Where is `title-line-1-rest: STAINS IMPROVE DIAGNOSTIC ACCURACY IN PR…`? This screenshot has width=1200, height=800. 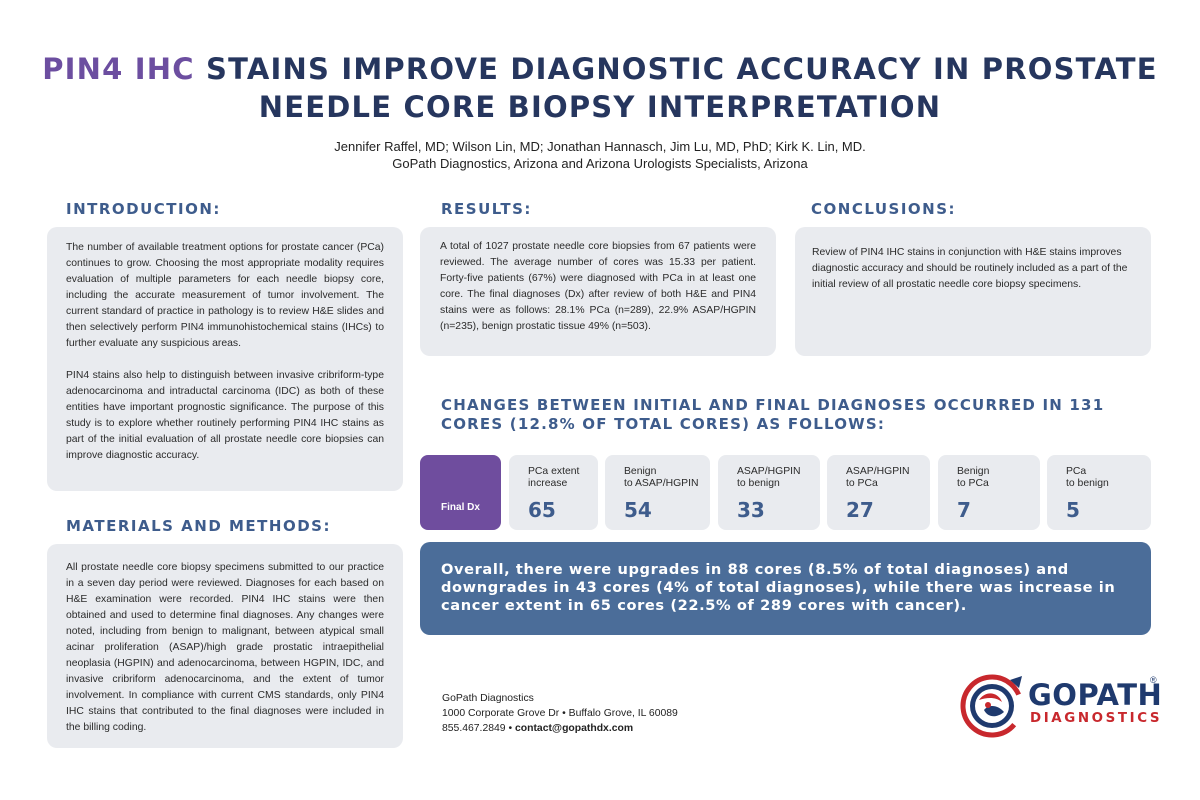 title-line-1-rest: STAINS IMPROVE DIAGNOSTIC ACCURACY IN PR… is located at coordinates (676, 69).